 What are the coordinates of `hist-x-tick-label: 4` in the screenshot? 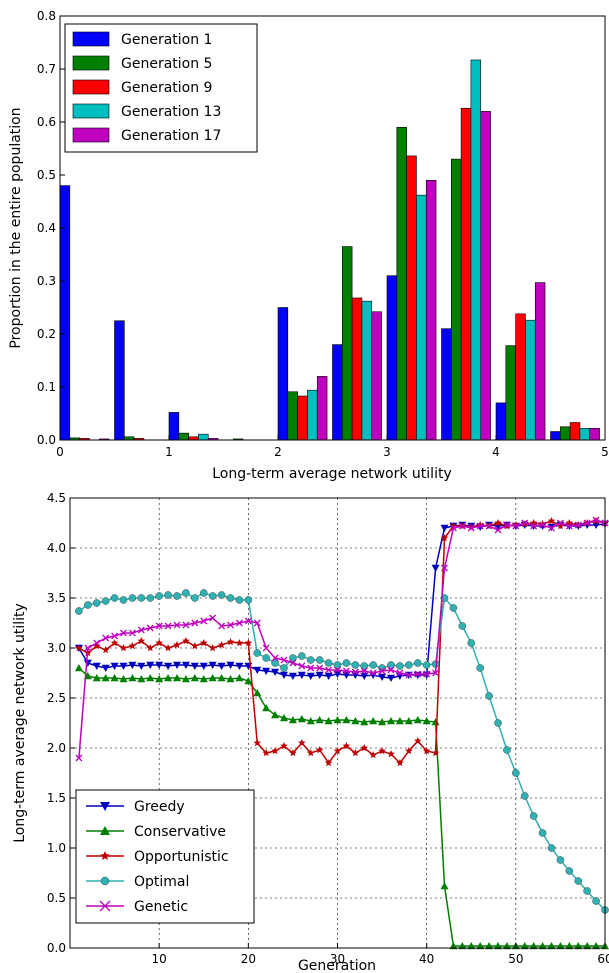 It's located at (496, 452).